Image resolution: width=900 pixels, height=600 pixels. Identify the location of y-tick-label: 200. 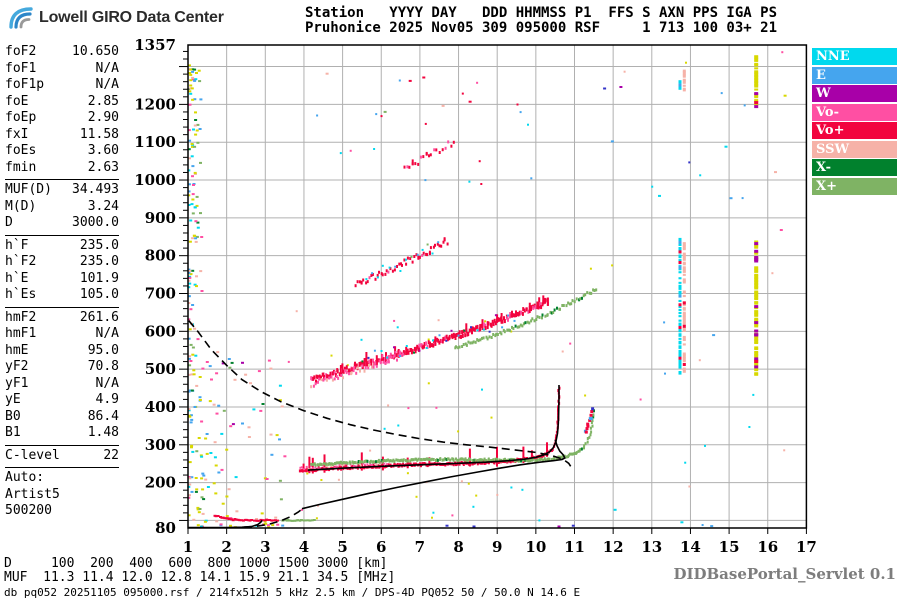
(160, 483).